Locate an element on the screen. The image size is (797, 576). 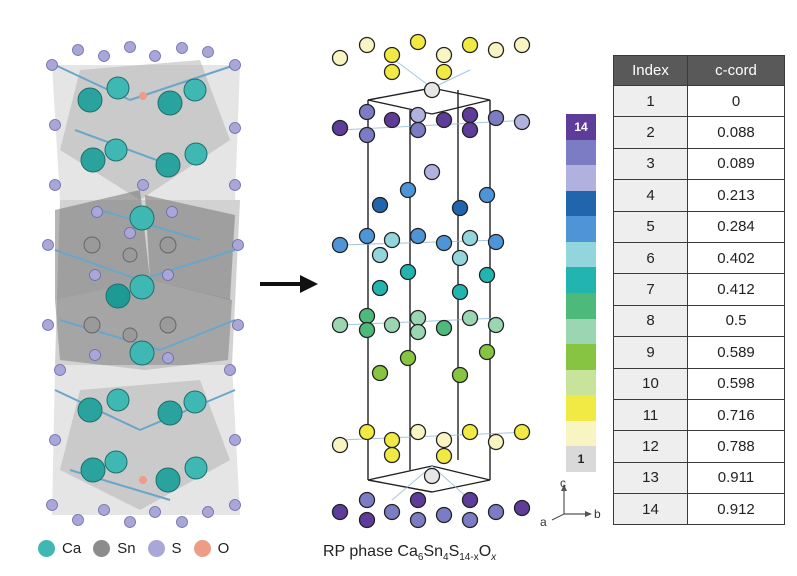
c-cord-cell: 0.213 is located at coordinates (736, 195).